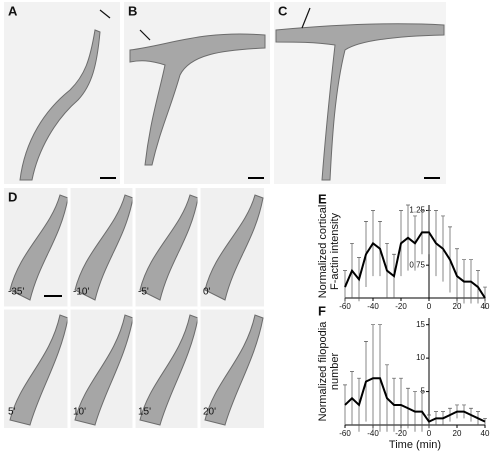  I want to click on panel-label: E, so click(322, 198).